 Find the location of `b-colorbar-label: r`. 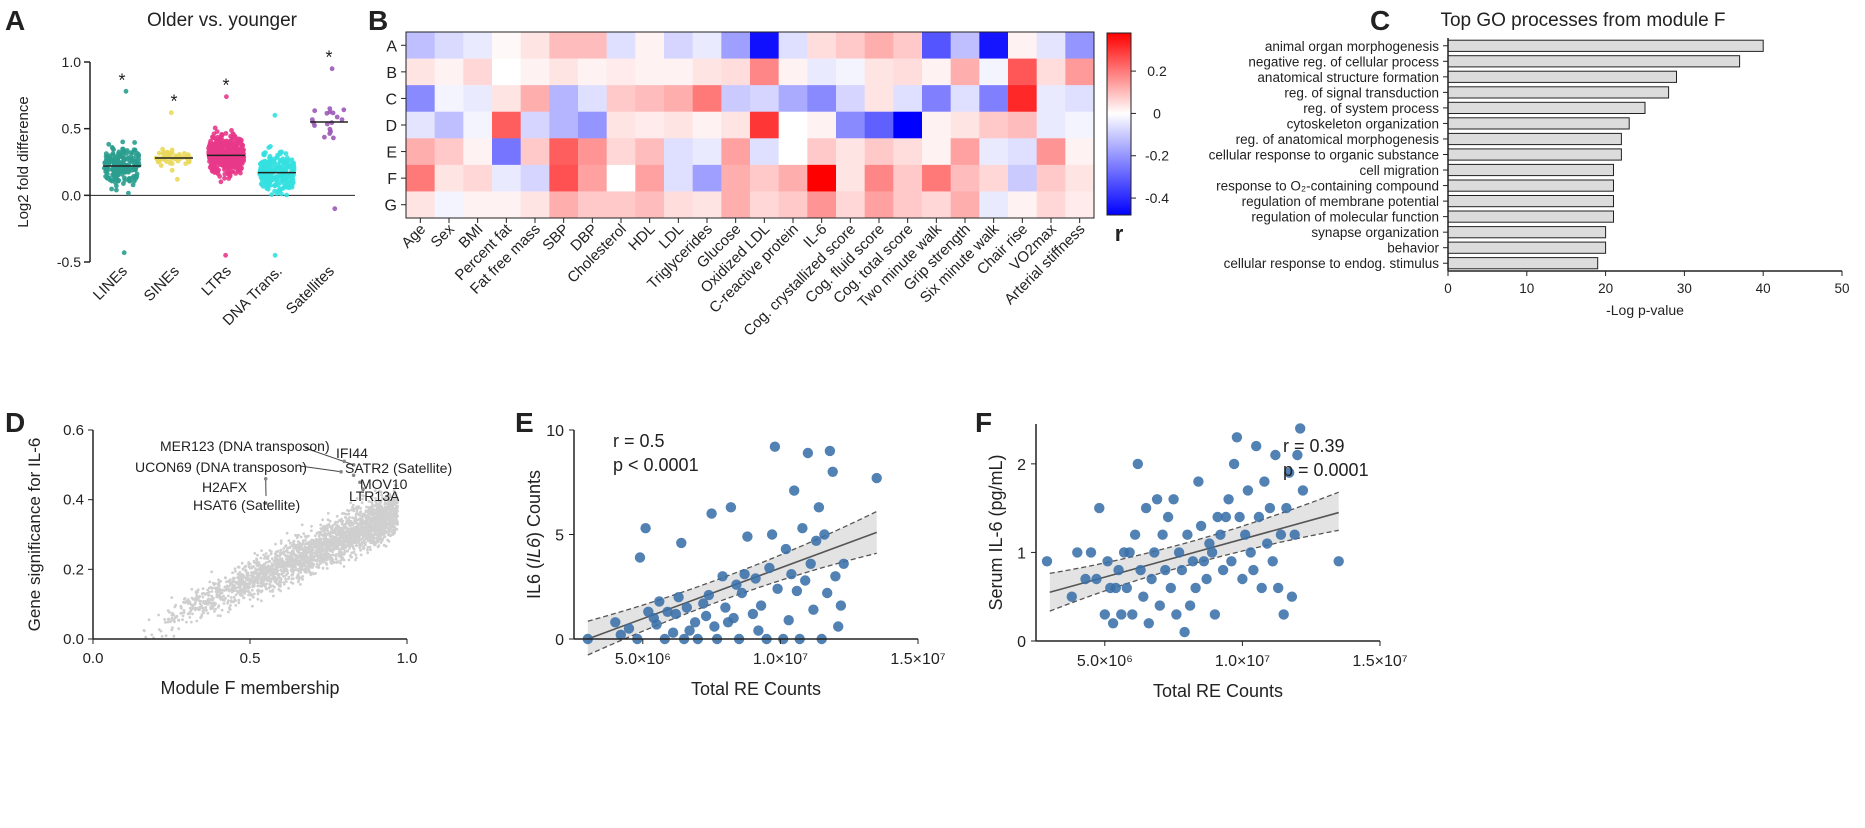

b-colorbar-label: r is located at coordinates (1119, 233).